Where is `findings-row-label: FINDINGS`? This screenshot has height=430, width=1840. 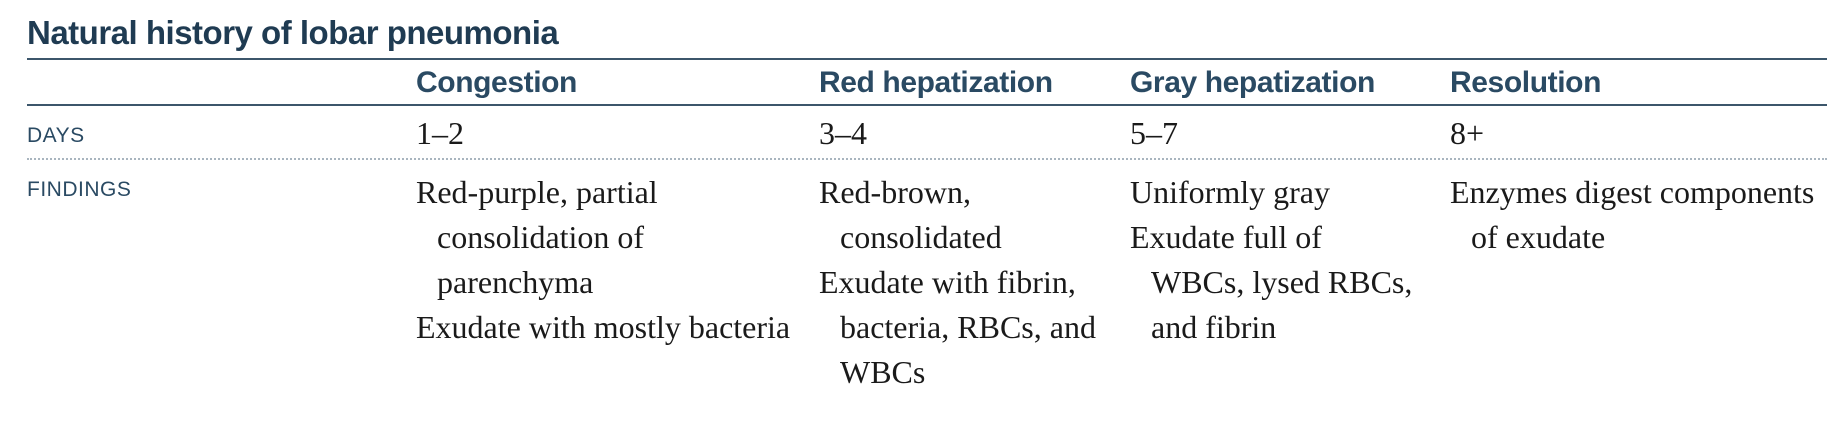
findings-row-label: FINDINGS is located at coordinates (79, 189).